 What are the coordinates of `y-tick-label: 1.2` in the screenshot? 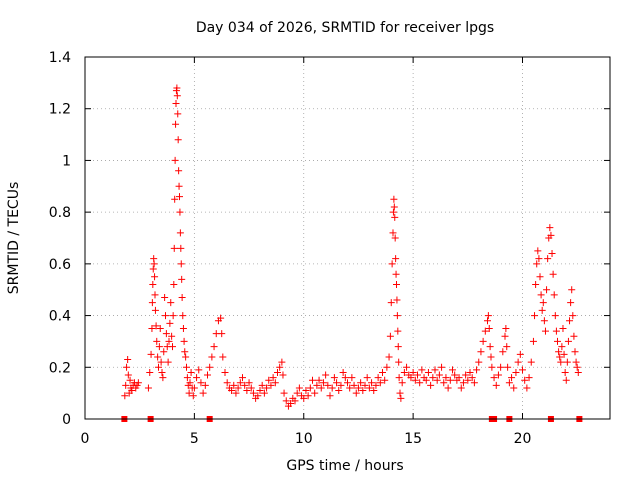 It's located at (60, 110).